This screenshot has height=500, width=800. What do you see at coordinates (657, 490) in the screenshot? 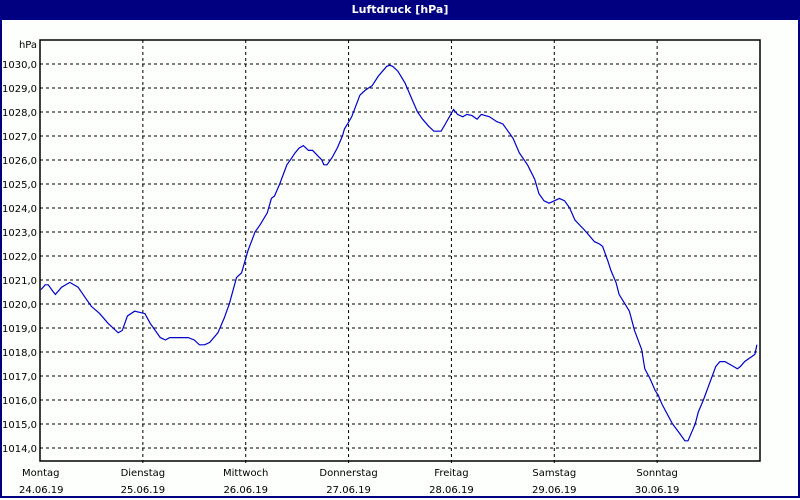
I see `x-tick-date: 30.06.19` at bounding box center [657, 490].